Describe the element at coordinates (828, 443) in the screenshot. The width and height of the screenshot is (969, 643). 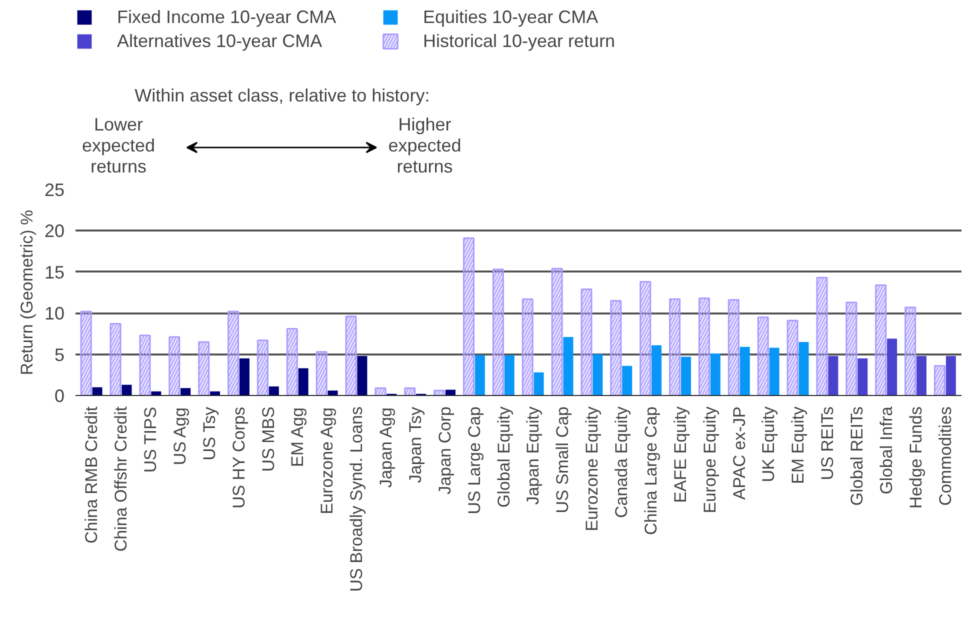
I see `x-tick-label: US REITs` at that location.